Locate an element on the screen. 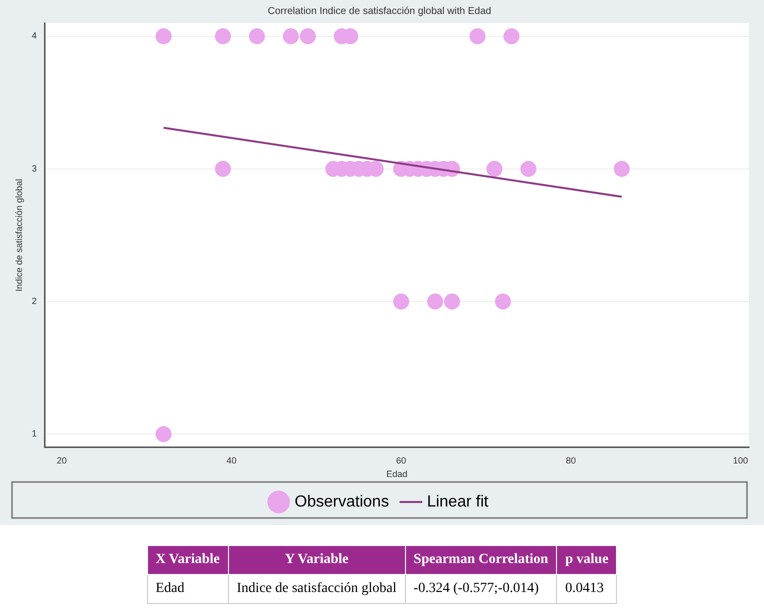  x-tick-label: 100 is located at coordinates (740, 460).